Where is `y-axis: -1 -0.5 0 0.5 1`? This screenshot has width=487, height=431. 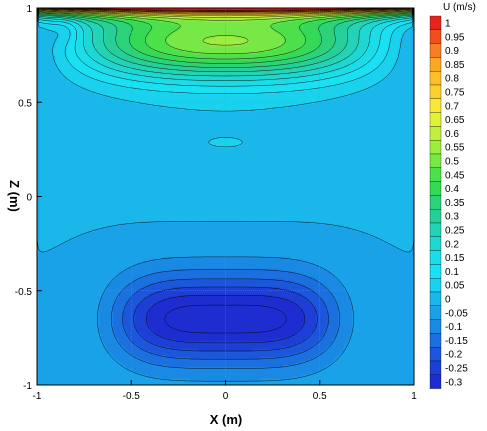 y-axis: -1 -0.5 0 0.5 1 is located at coordinates (28, 198).